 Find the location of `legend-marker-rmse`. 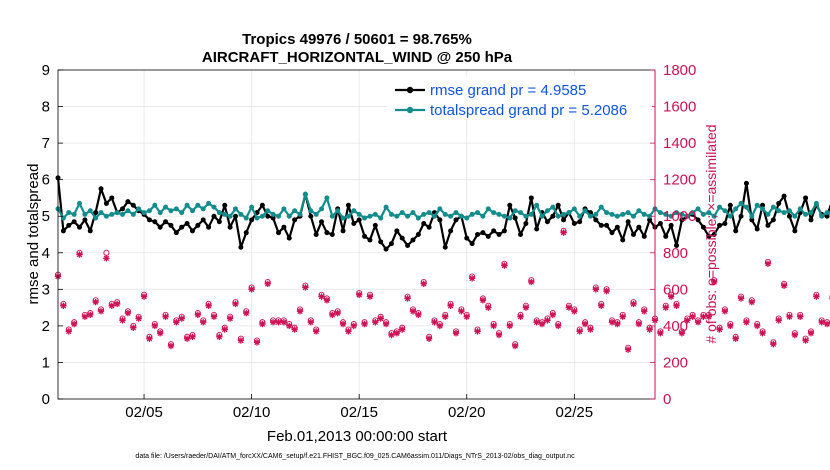

legend-marker-rmse is located at coordinates (410, 90).